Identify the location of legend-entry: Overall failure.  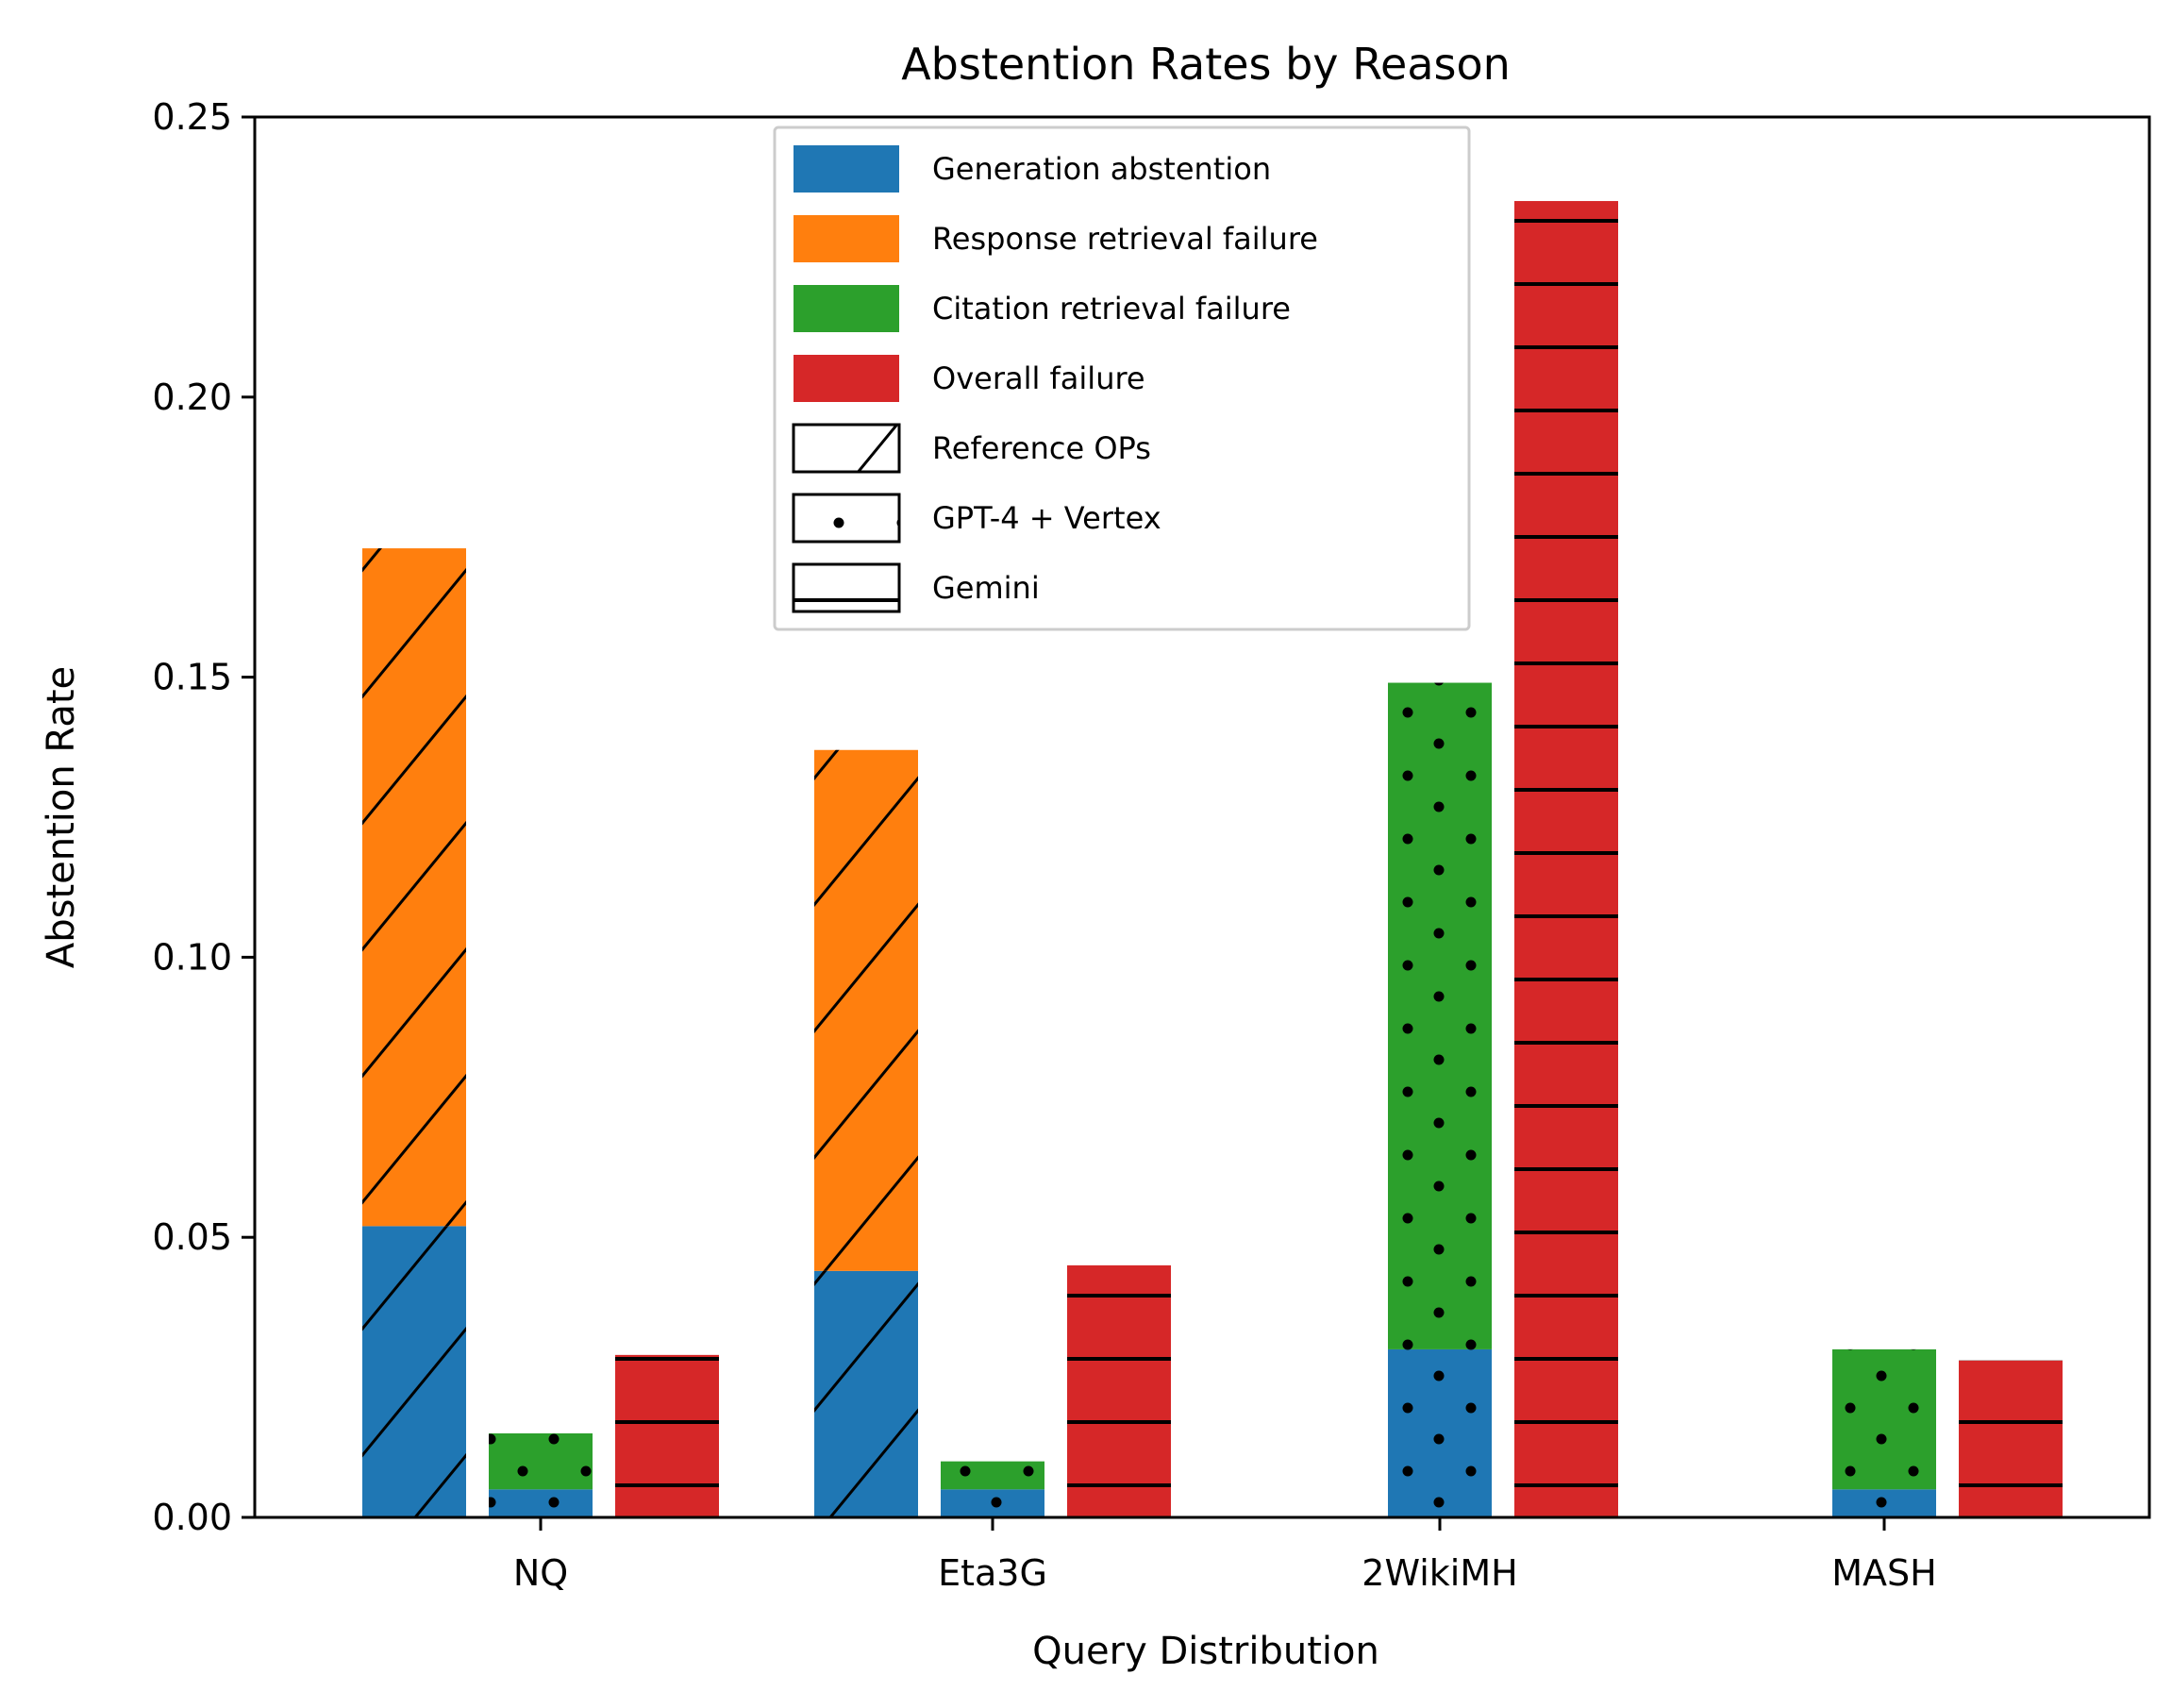
(969, 378).